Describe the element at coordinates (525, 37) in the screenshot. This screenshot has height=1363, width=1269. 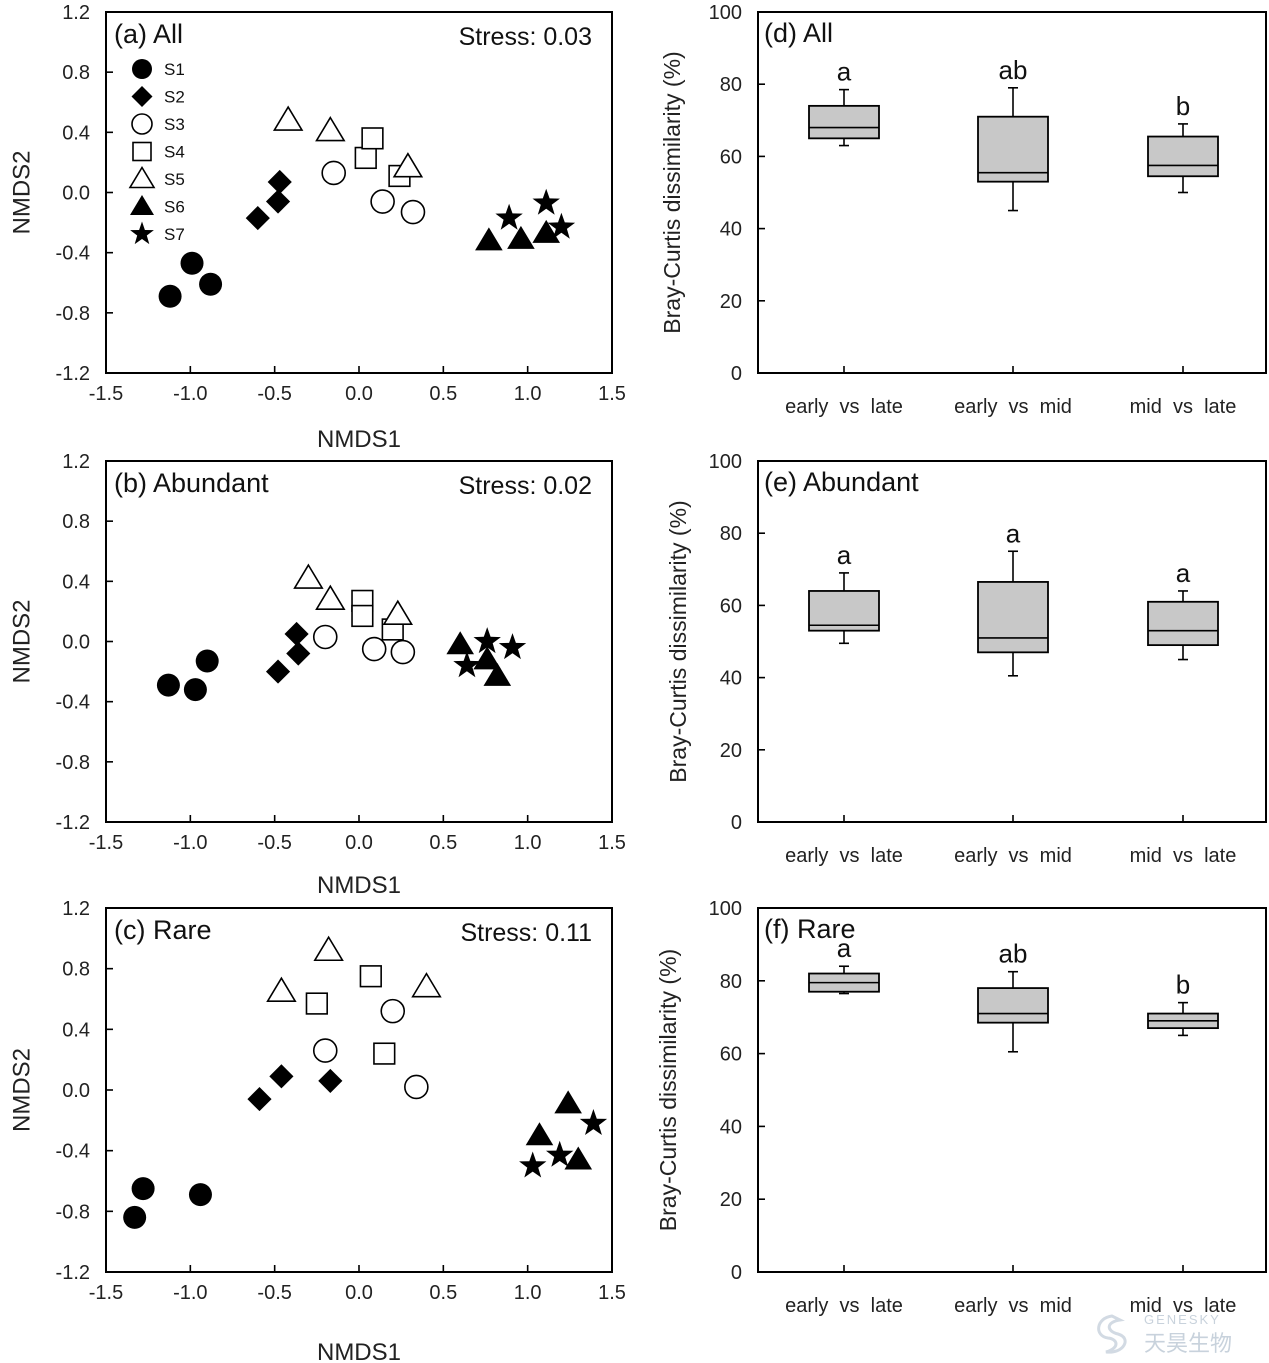
I see `stress-label: Stress: 0.03` at that location.